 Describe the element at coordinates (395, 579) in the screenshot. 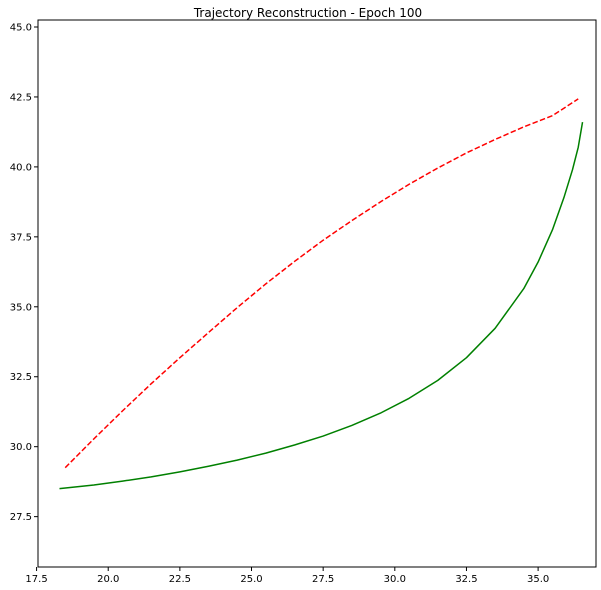

I see `x-tick-label: 30.0` at that location.